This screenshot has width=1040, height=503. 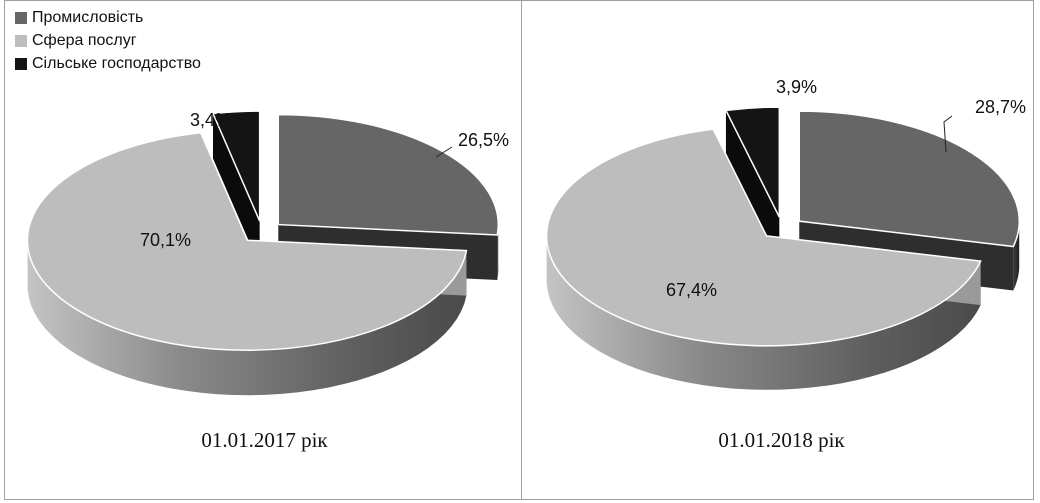 I want to click on legend-swatch-agriculture, so click(x=21, y=63).